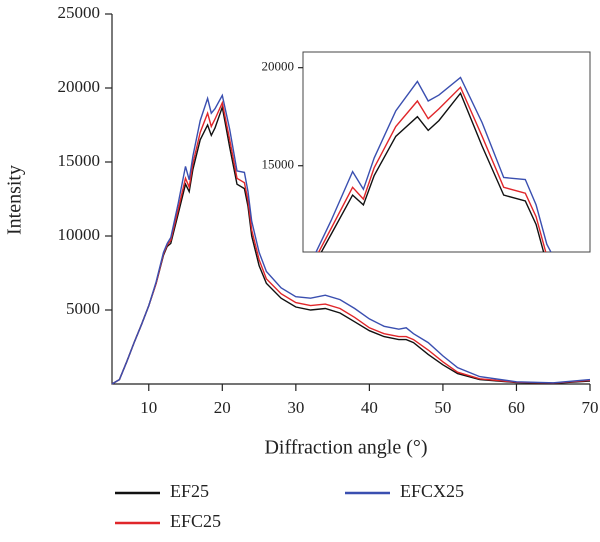 This screenshot has height=542, width=600. Describe the element at coordinates (345, 448) in the screenshot. I see `x-axis-label: Diffraction angle (°)` at that location.